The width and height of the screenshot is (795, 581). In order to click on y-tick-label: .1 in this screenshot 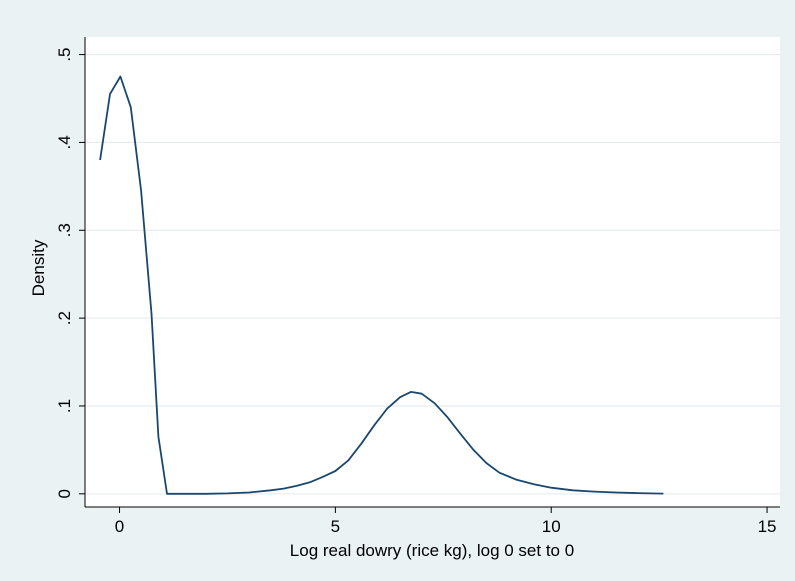, I will do `click(64, 406)`.